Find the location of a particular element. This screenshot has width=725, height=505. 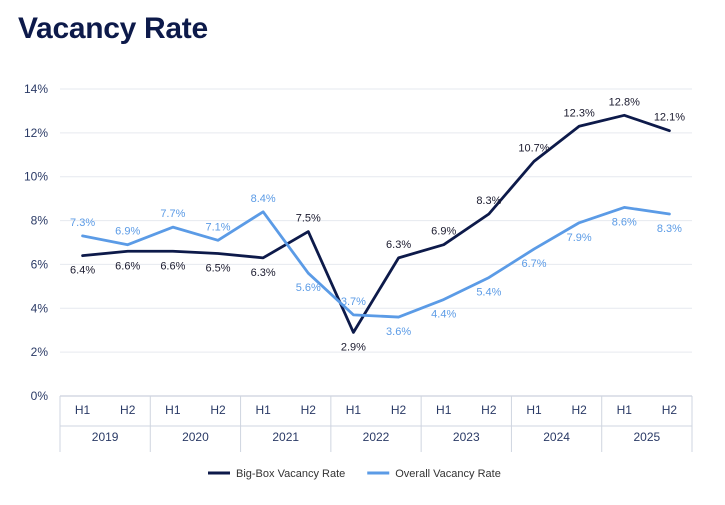

data-label: 5.6% is located at coordinates (308, 288).